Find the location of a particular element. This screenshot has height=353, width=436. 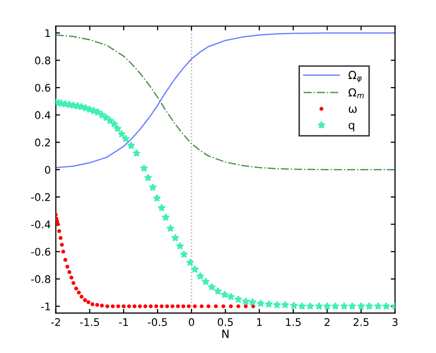

legend-label: Ω$_{m}$ is located at coordinates (356, 93).